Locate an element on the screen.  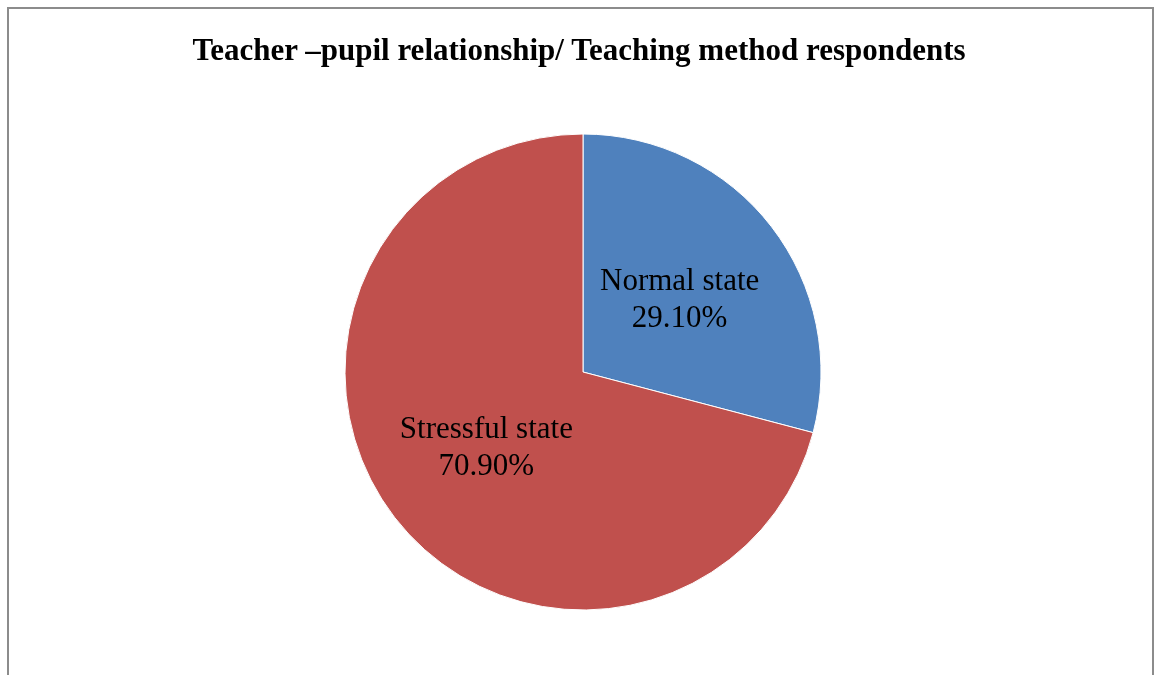
slice-label: Normal state is located at coordinates (680, 279).